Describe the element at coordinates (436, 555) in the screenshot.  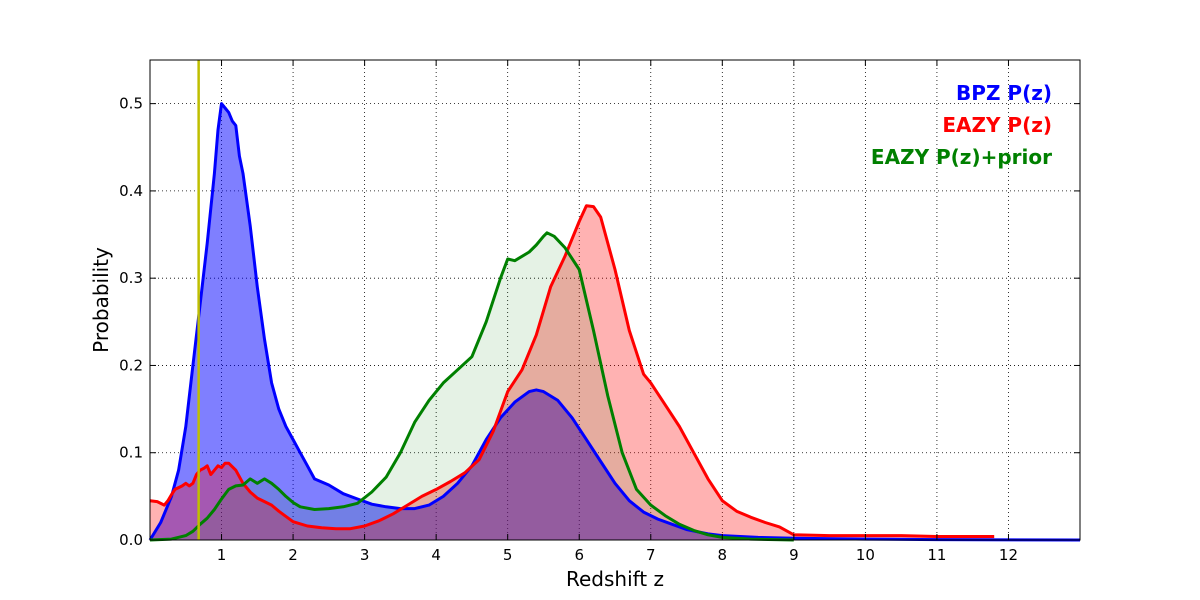
I see `x-tick-label: 4` at that location.